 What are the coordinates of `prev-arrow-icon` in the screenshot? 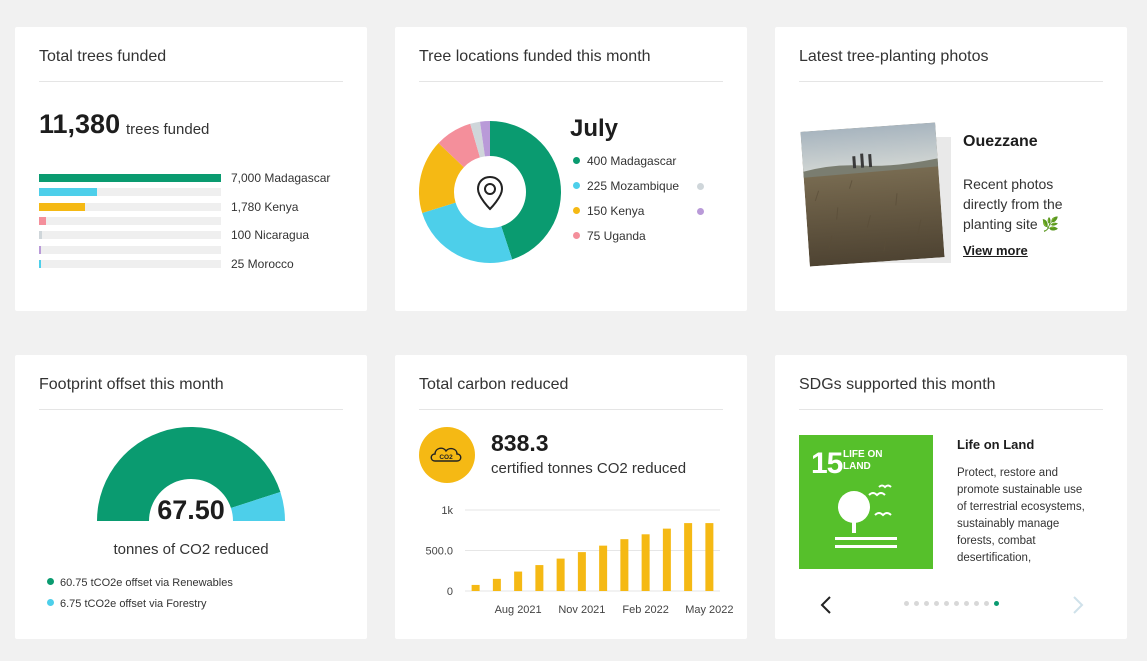 It's located at (827, 605).